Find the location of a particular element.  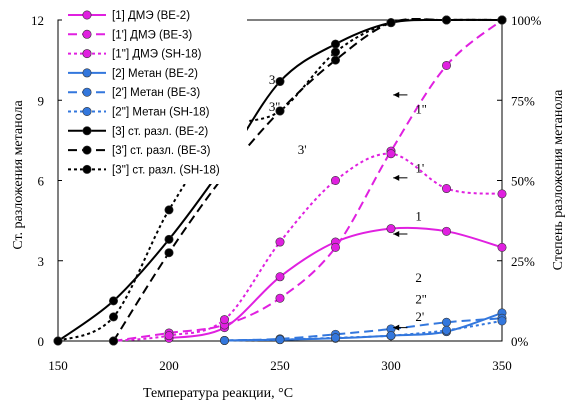

legend-label: [1'] ДМЭ (BE-3) is located at coordinates (152, 35).